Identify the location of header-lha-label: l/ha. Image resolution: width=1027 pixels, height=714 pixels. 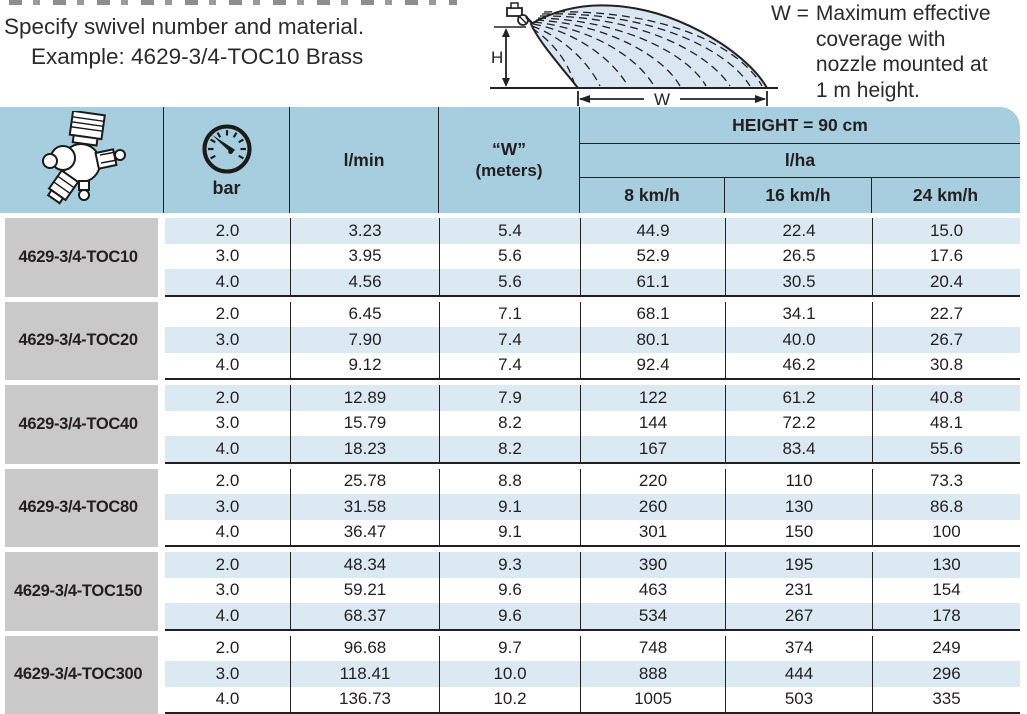
(800, 161).